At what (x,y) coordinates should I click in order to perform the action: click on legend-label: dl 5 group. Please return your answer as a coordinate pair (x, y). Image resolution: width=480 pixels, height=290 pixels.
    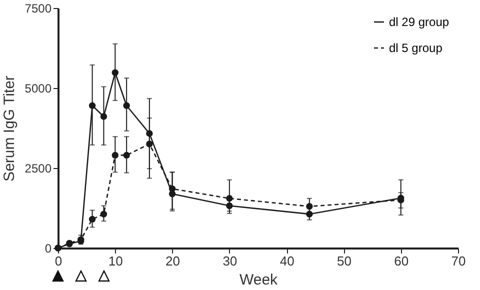
    Looking at the image, I should click on (416, 48).